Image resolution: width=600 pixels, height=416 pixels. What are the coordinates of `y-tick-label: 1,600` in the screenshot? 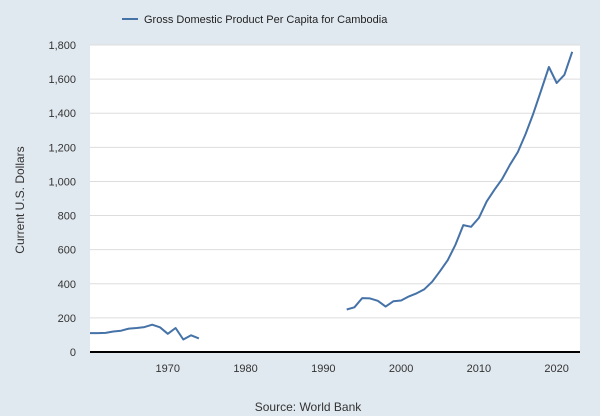 It's located at (62, 80).